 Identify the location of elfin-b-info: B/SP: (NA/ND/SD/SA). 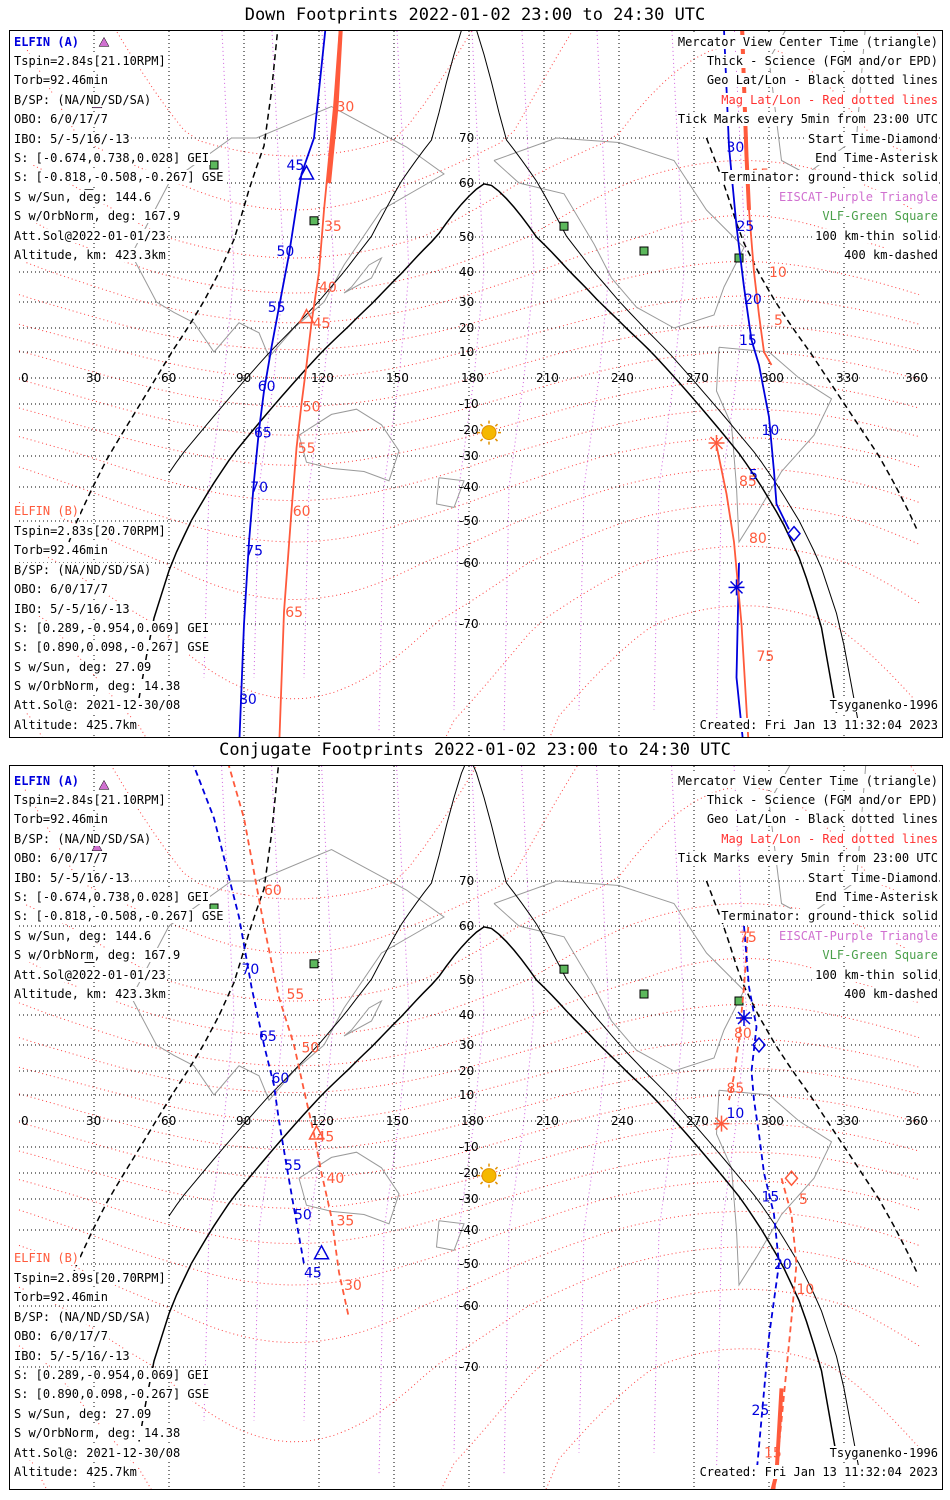
(83, 570).